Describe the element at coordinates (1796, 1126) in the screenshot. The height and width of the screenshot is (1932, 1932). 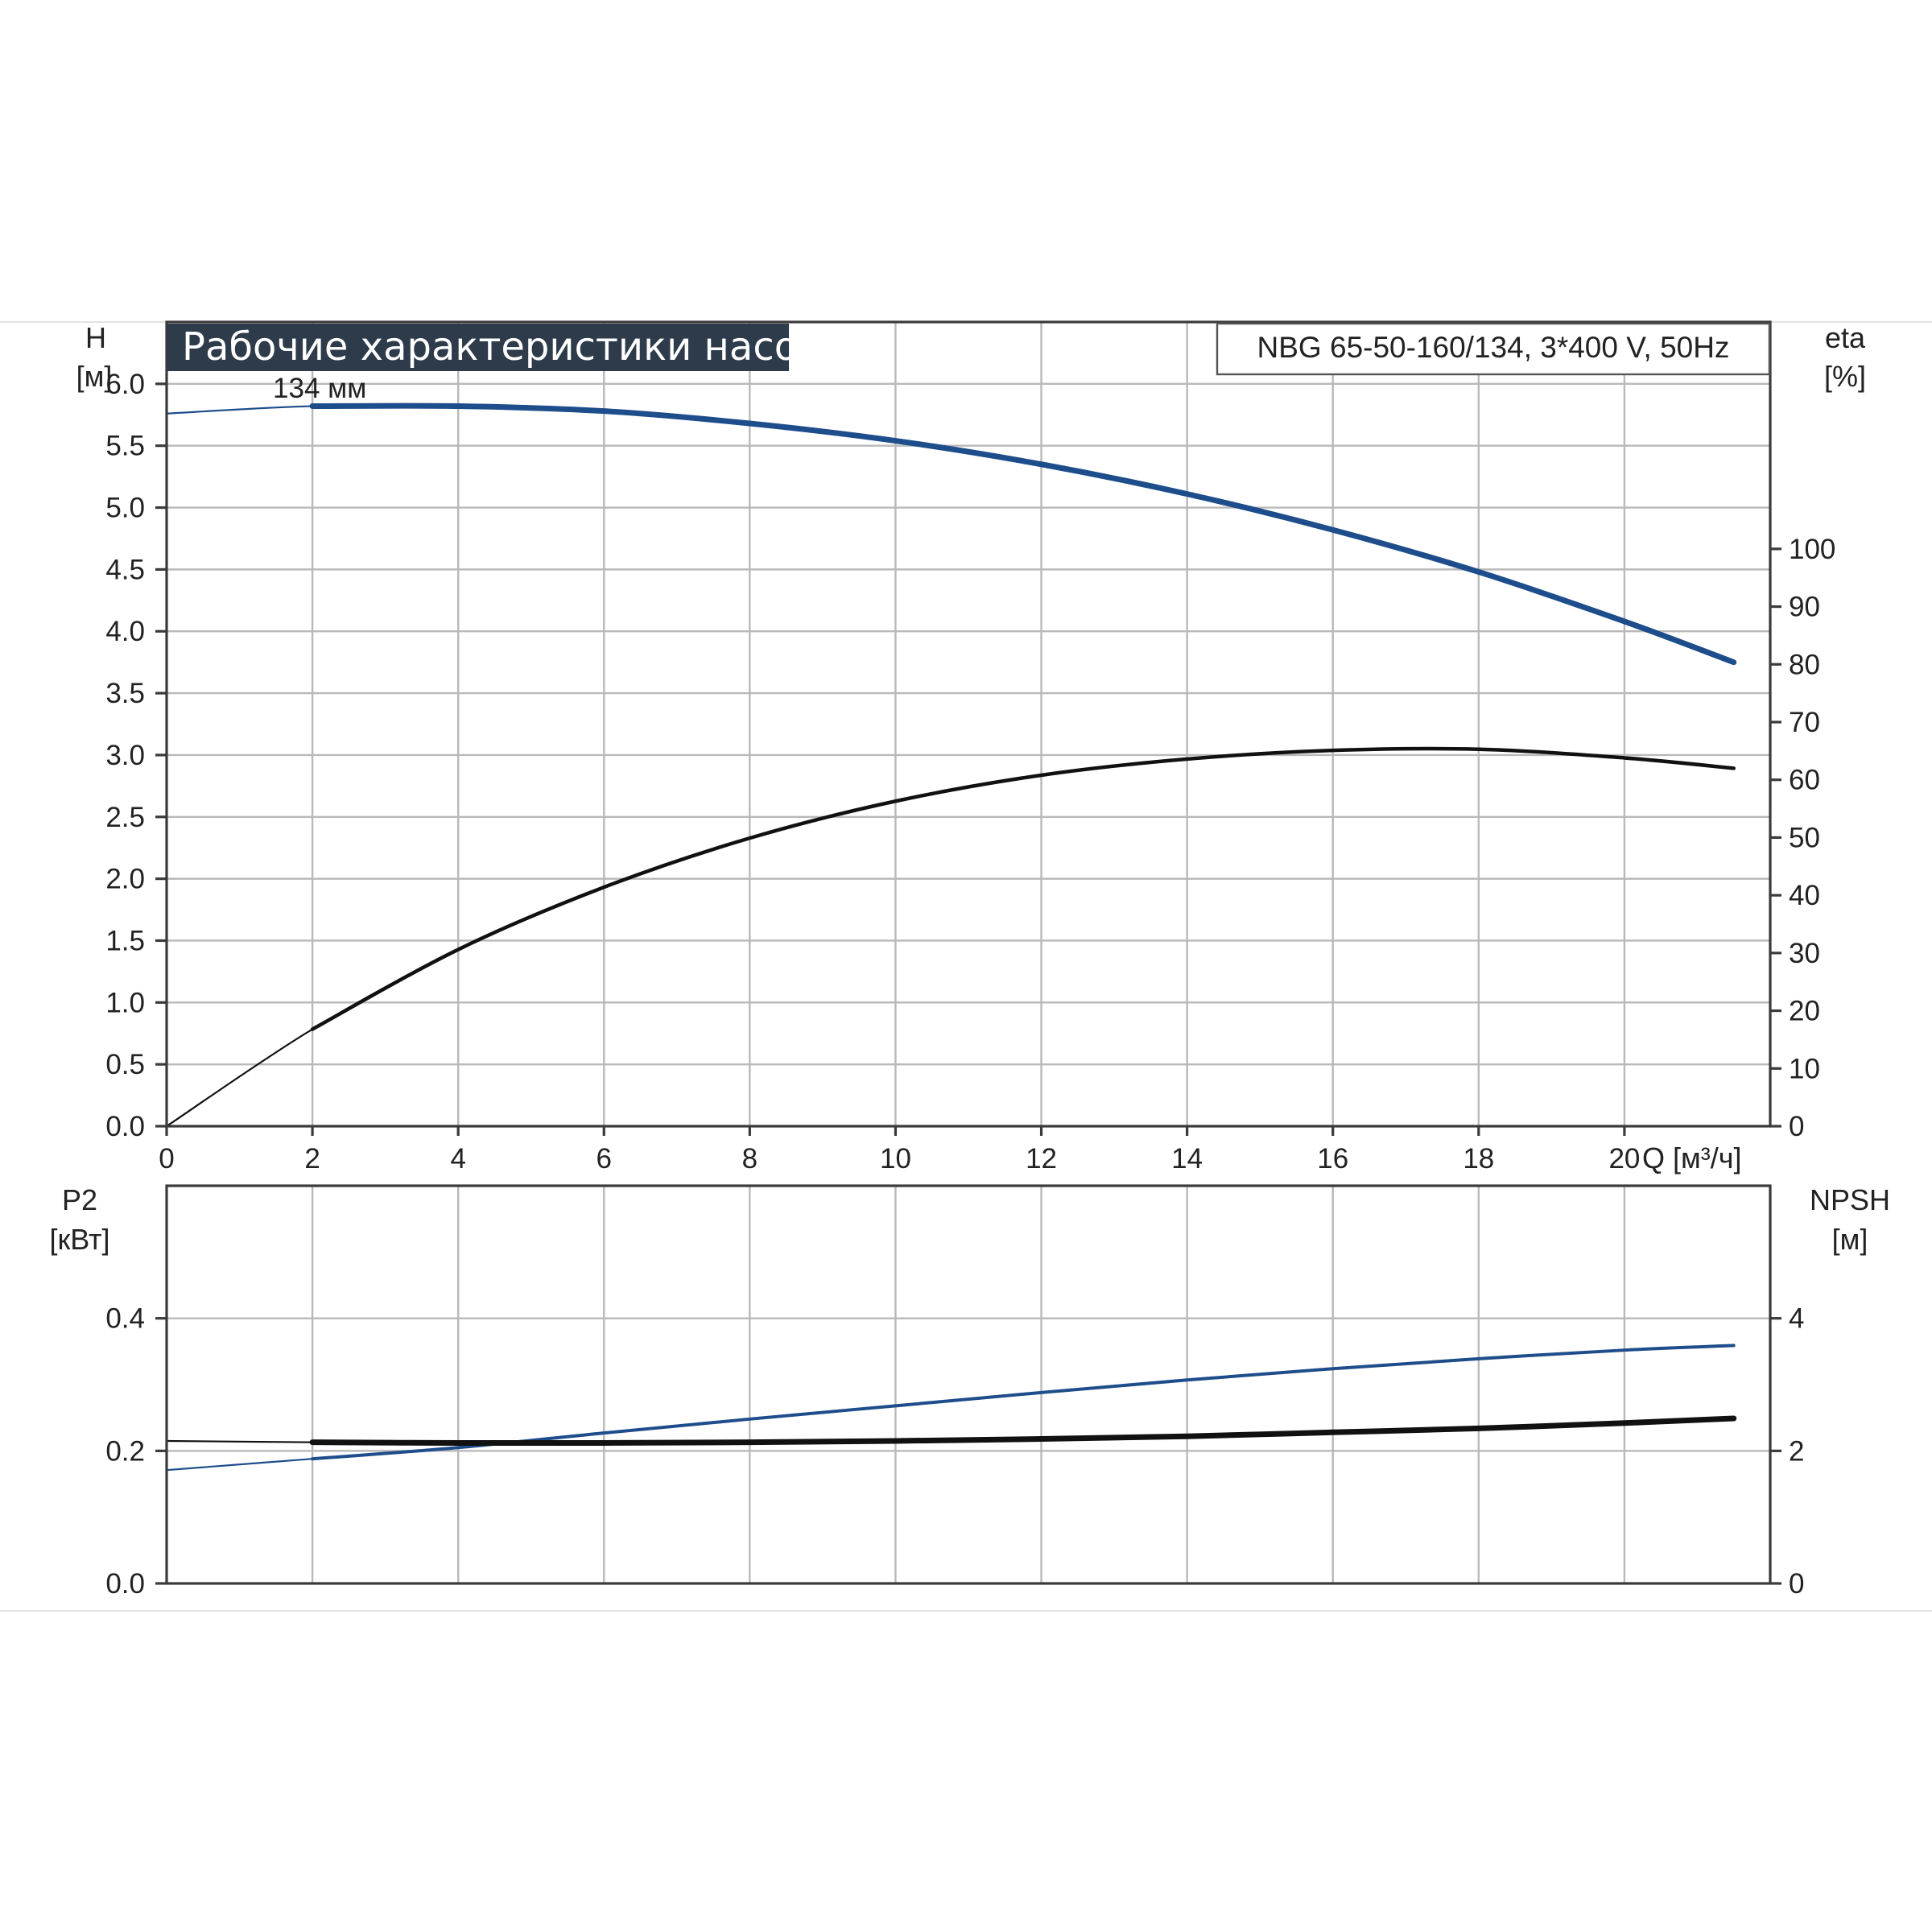
I see `eta-tick-label: 0` at that location.